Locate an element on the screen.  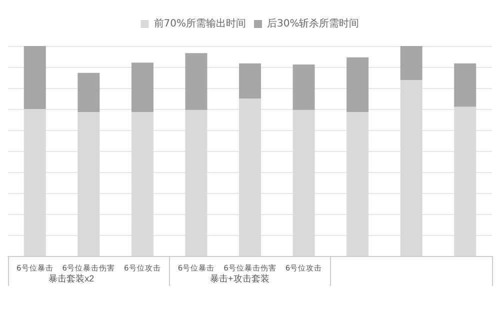
legend-label: 前70%所需输出时间 is located at coordinates (200, 24).